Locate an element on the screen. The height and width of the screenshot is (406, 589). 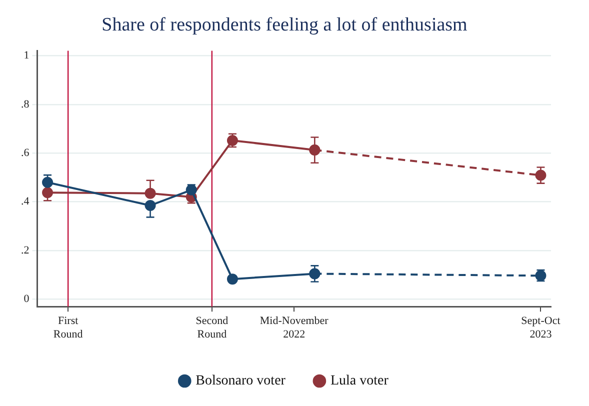
y-tick-label: .6 is located at coordinates (25, 153).